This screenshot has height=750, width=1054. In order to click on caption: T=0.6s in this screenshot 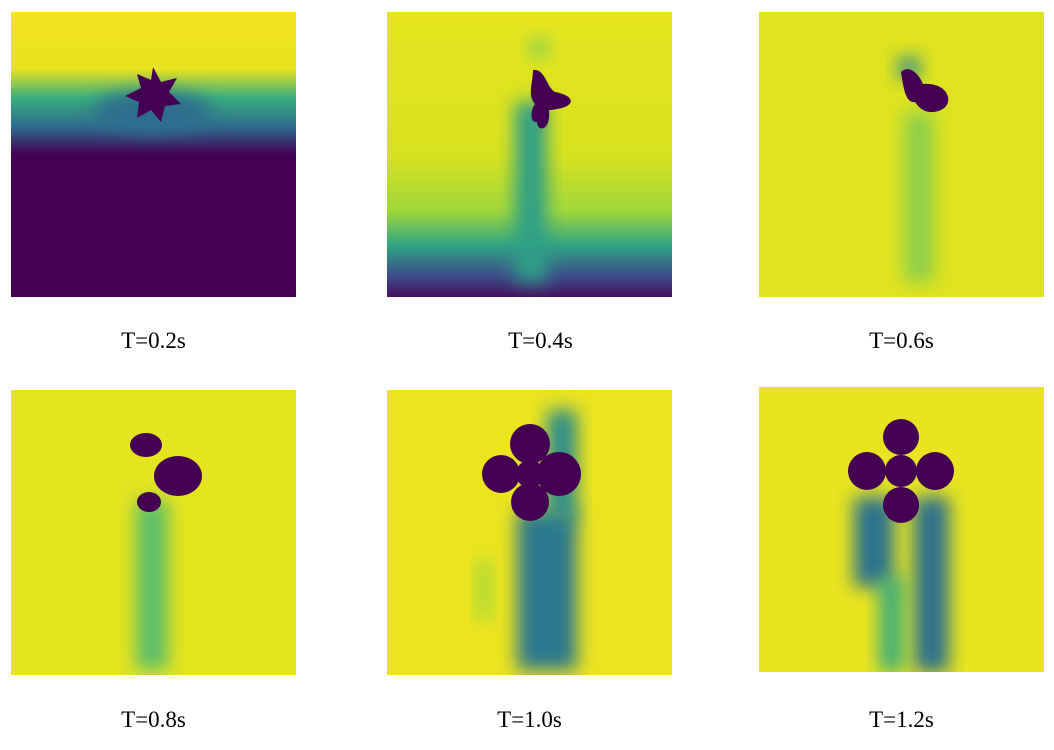, I will do `click(901, 340)`.